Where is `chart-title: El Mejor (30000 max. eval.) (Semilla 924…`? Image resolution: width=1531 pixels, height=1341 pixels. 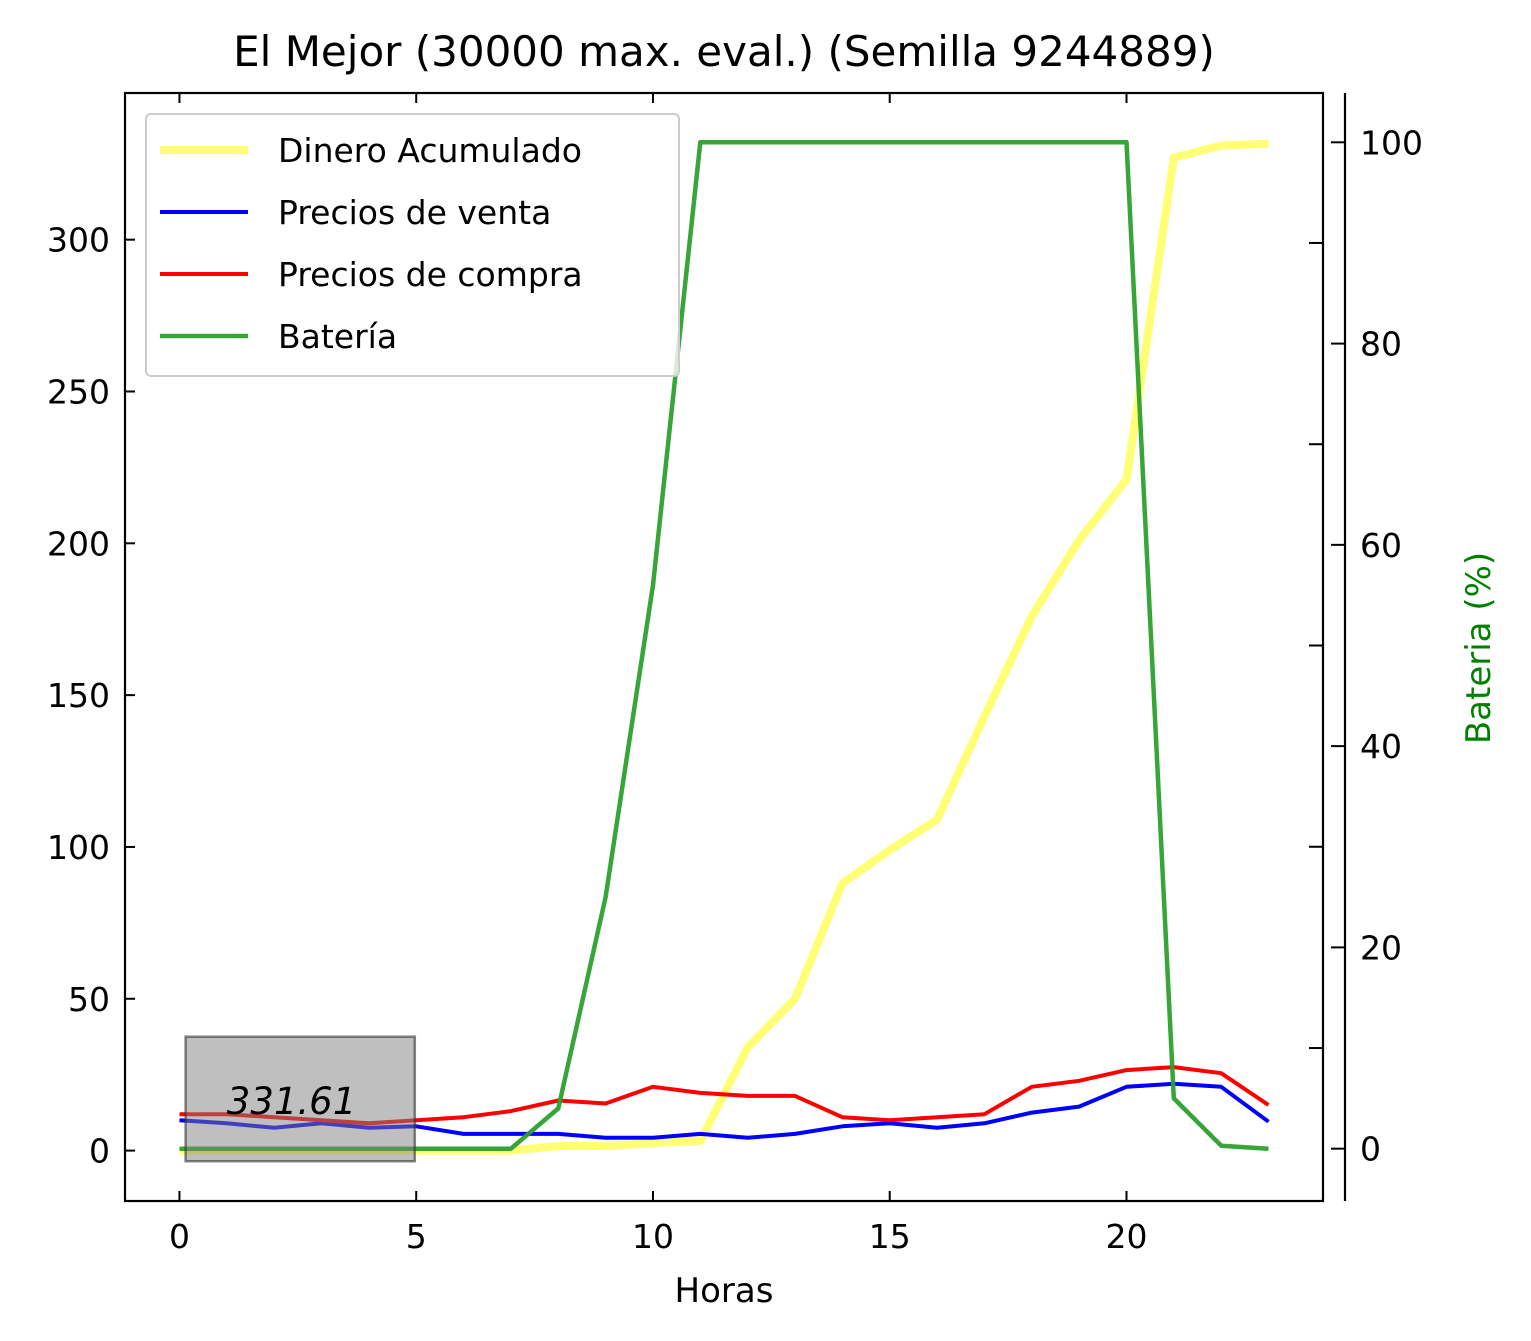 chart-title: El Mejor (30000 max. eval.) (Semilla 924… is located at coordinates (724, 51).